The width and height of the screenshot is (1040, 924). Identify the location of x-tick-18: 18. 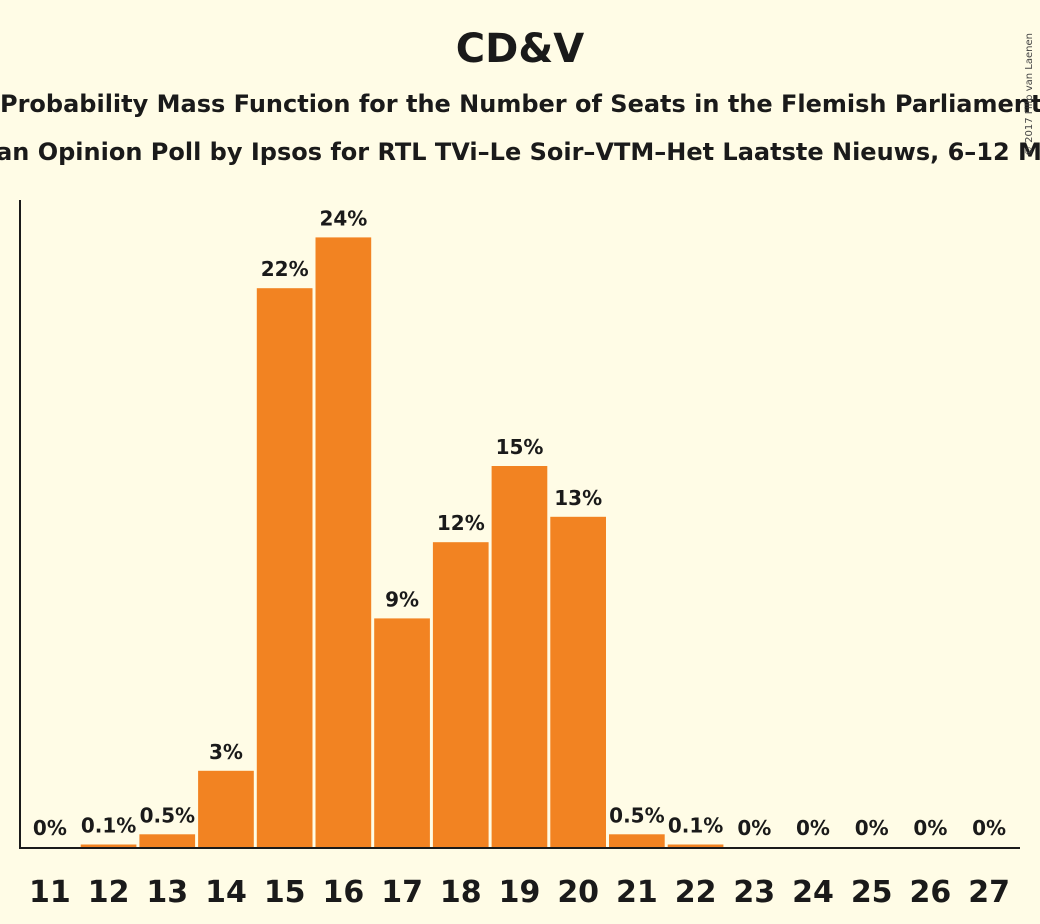
(461, 892).